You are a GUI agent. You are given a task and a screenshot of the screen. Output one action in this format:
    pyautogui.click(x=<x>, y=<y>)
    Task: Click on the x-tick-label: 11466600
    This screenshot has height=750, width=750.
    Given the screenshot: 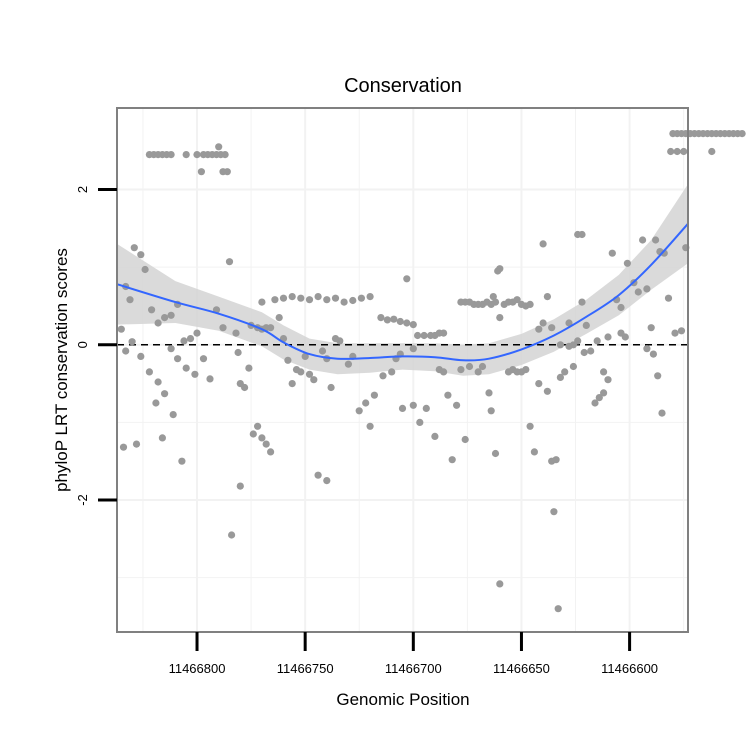 What is the action you would take?
    pyautogui.click(x=629, y=668)
    